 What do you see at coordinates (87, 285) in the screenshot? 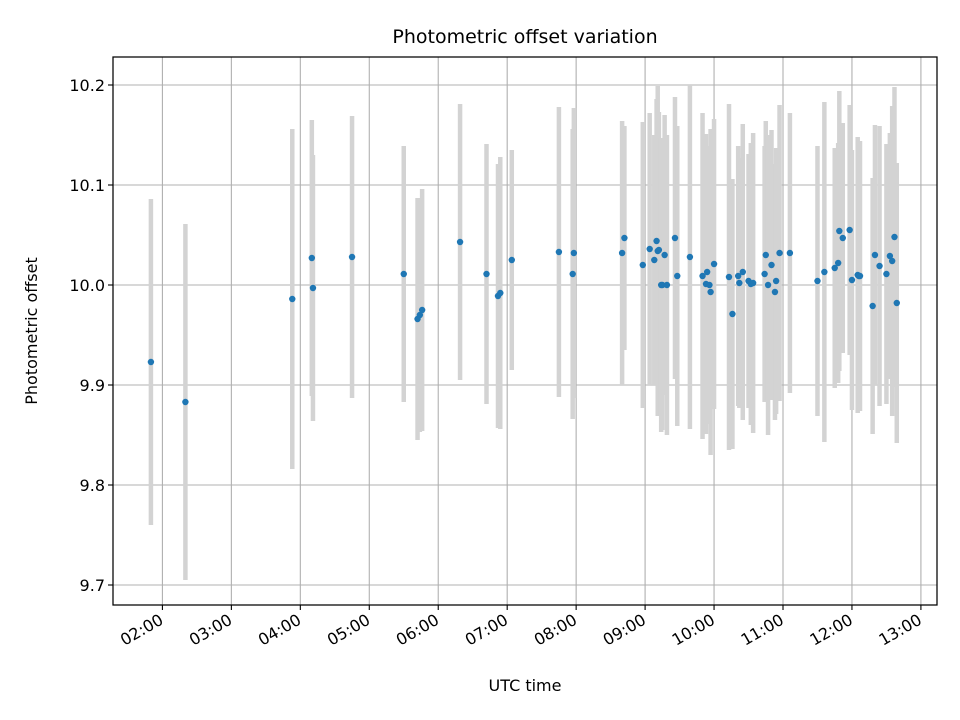
I see `y-tick-label: 10.0` at bounding box center [87, 285].